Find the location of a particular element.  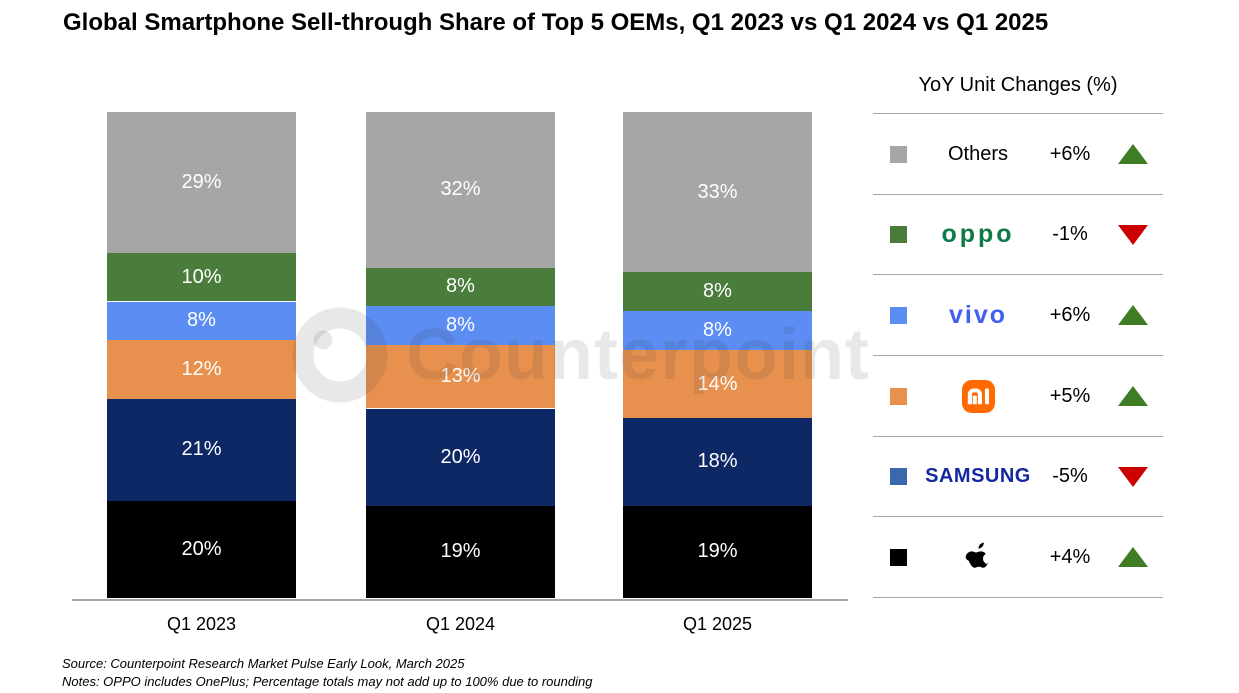

xiaomi-logo-icon is located at coordinates (978, 396).